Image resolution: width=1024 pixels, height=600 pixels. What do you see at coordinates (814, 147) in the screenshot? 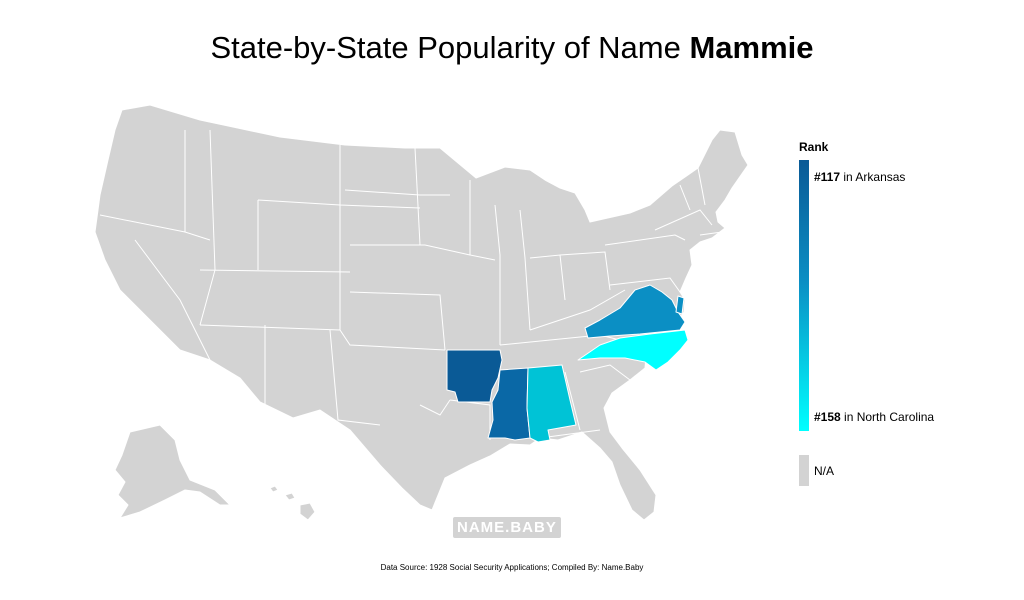
I see `legend-title: Rank` at bounding box center [814, 147].